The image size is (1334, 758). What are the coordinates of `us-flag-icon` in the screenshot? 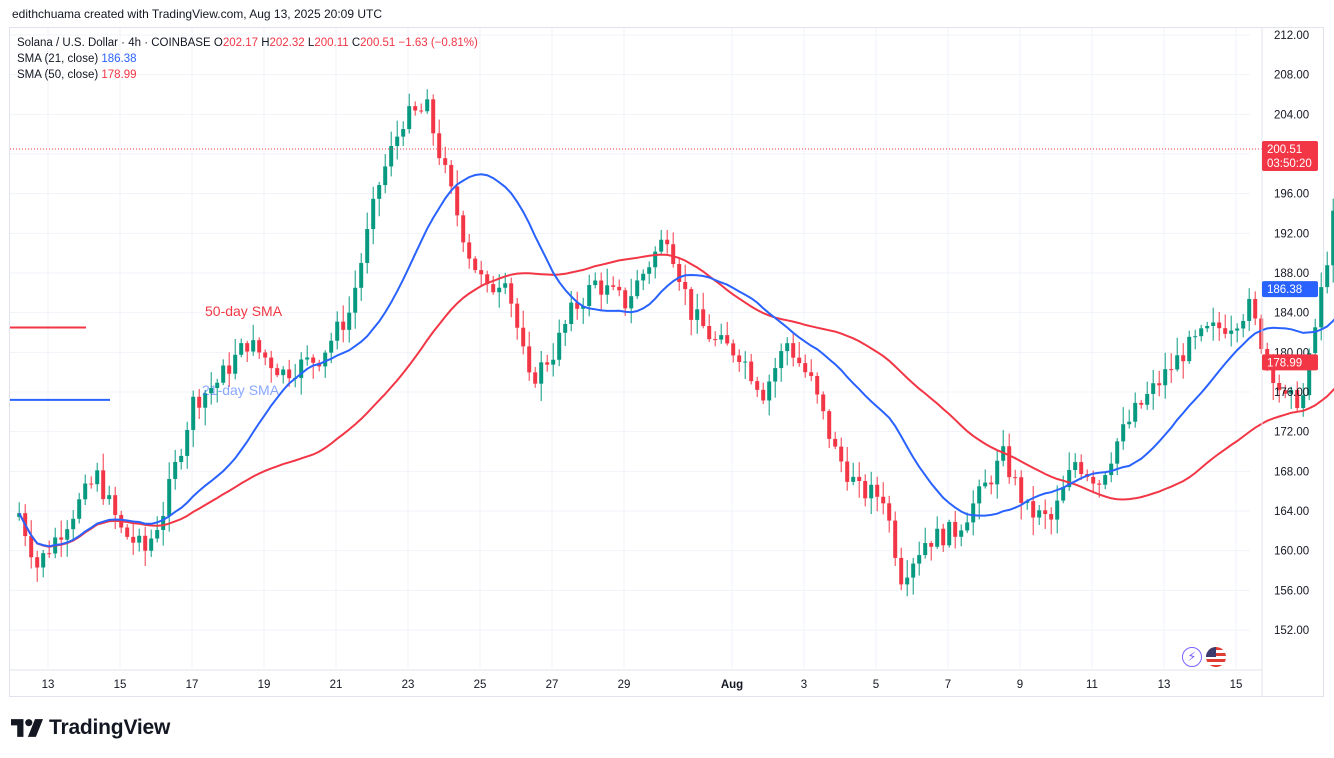 It's located at (1216, 657).